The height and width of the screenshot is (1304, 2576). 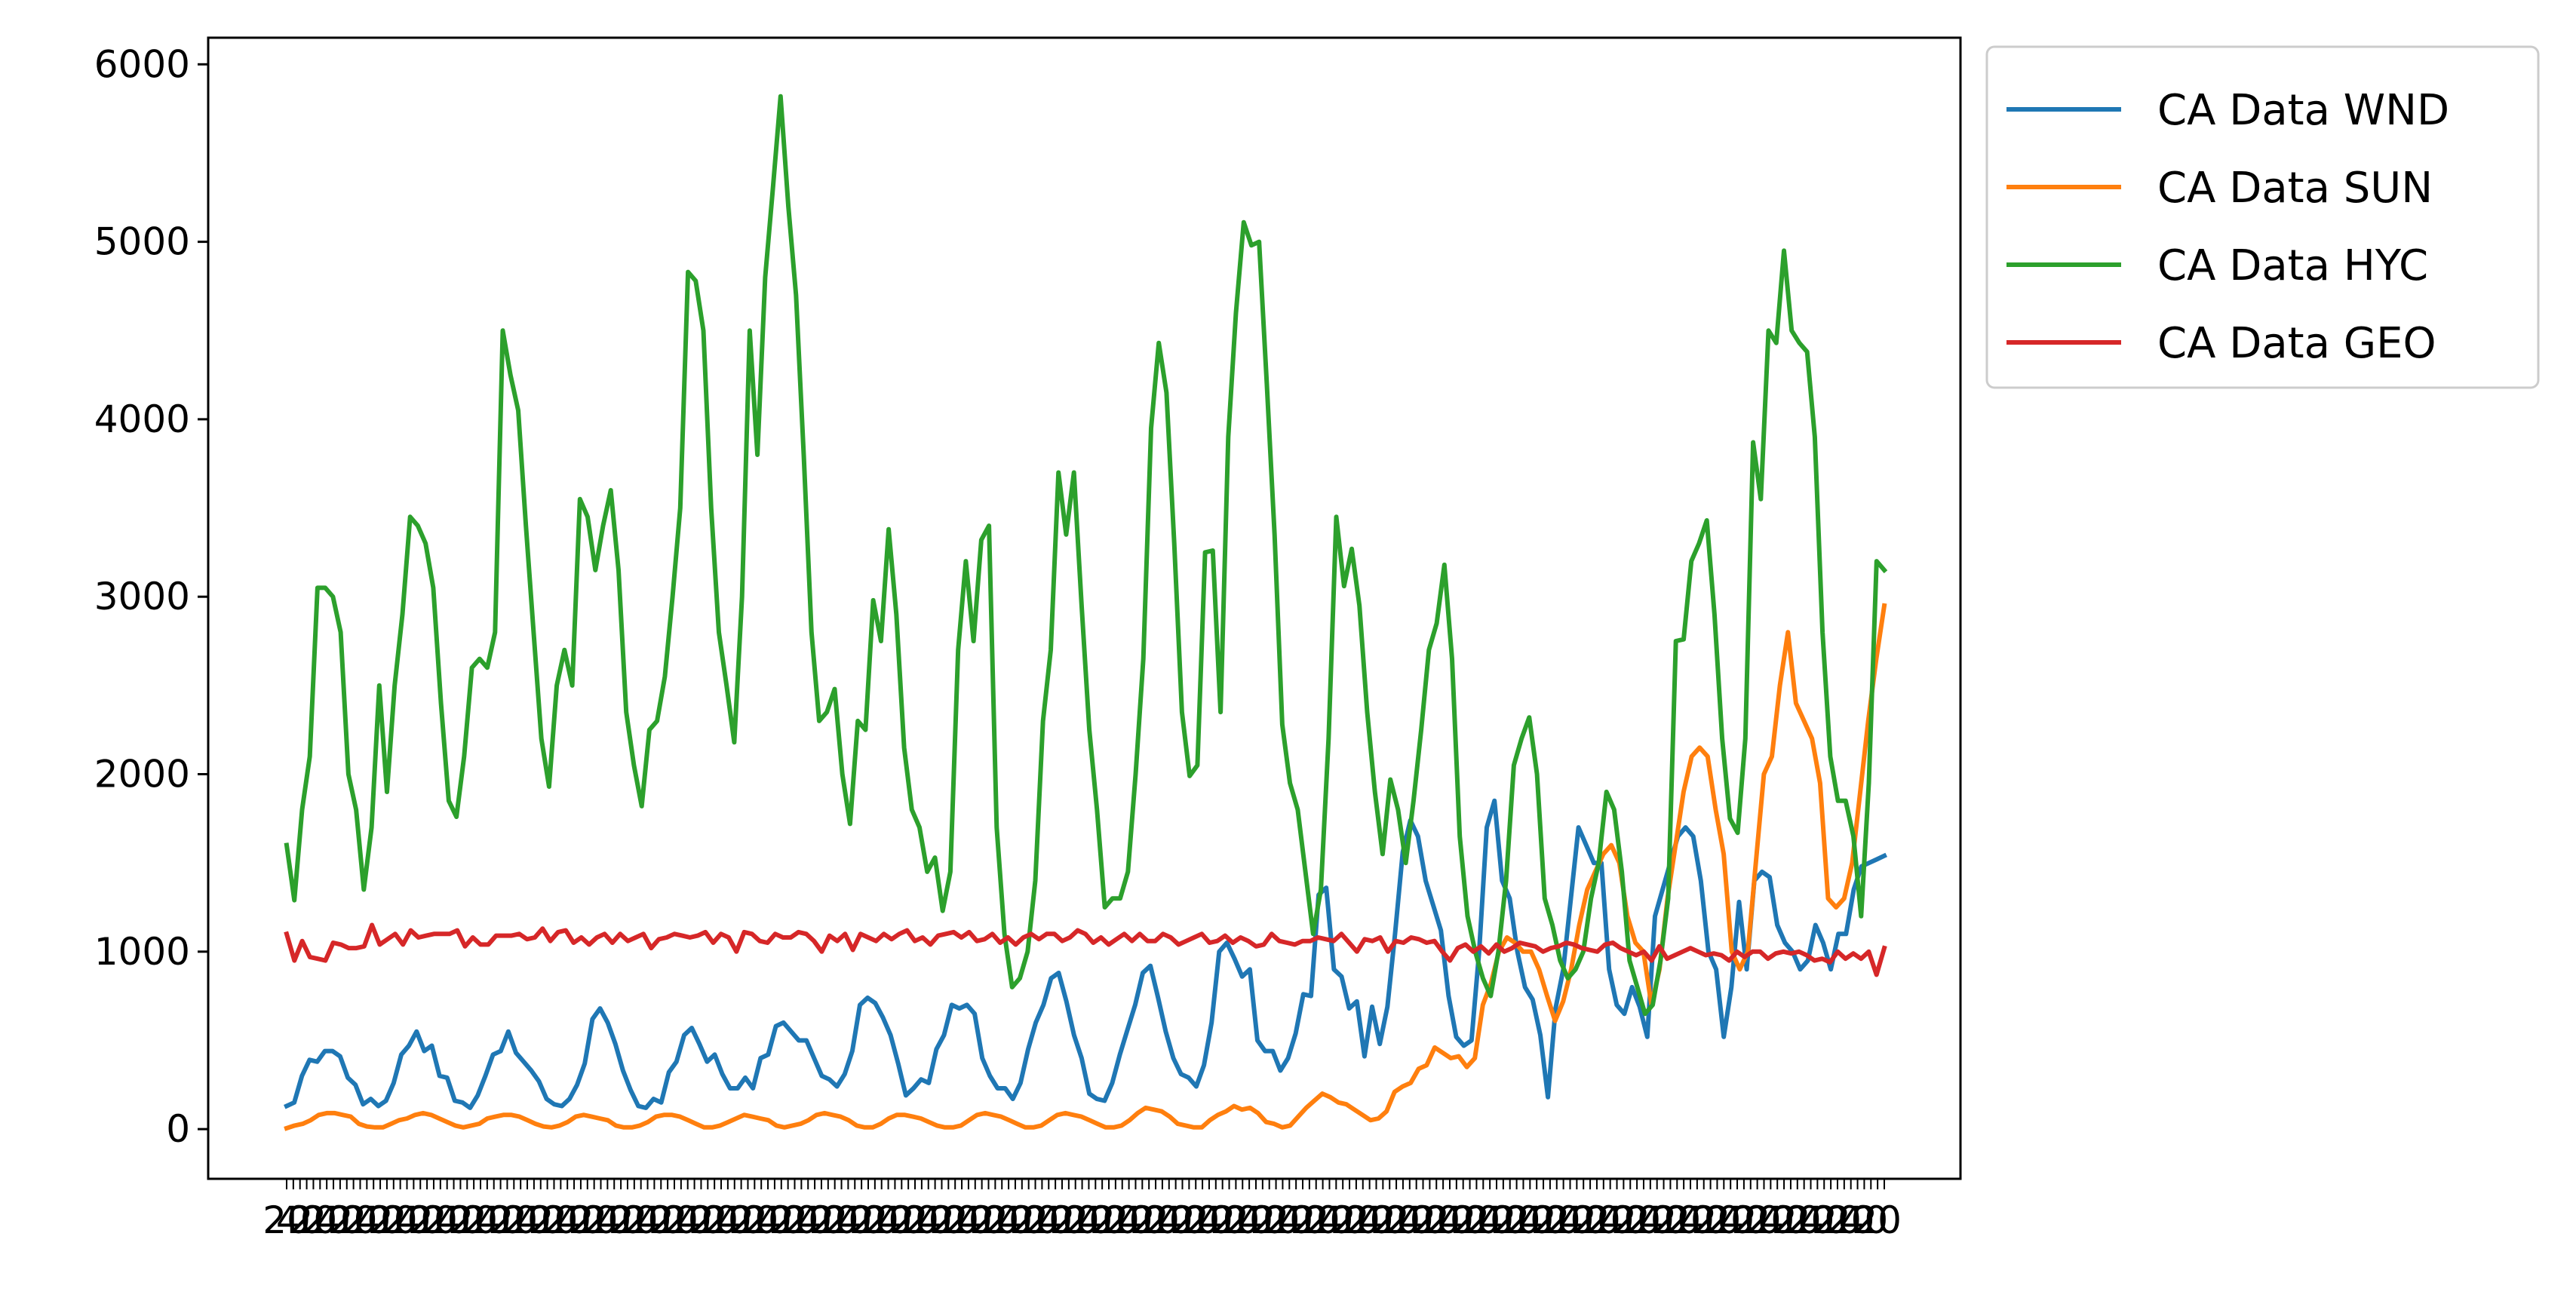 What do you see at coordinates (2303, 110) in the screenshot?
I see `legend-label: CA Data WND` at bounding box center [2303, 110].